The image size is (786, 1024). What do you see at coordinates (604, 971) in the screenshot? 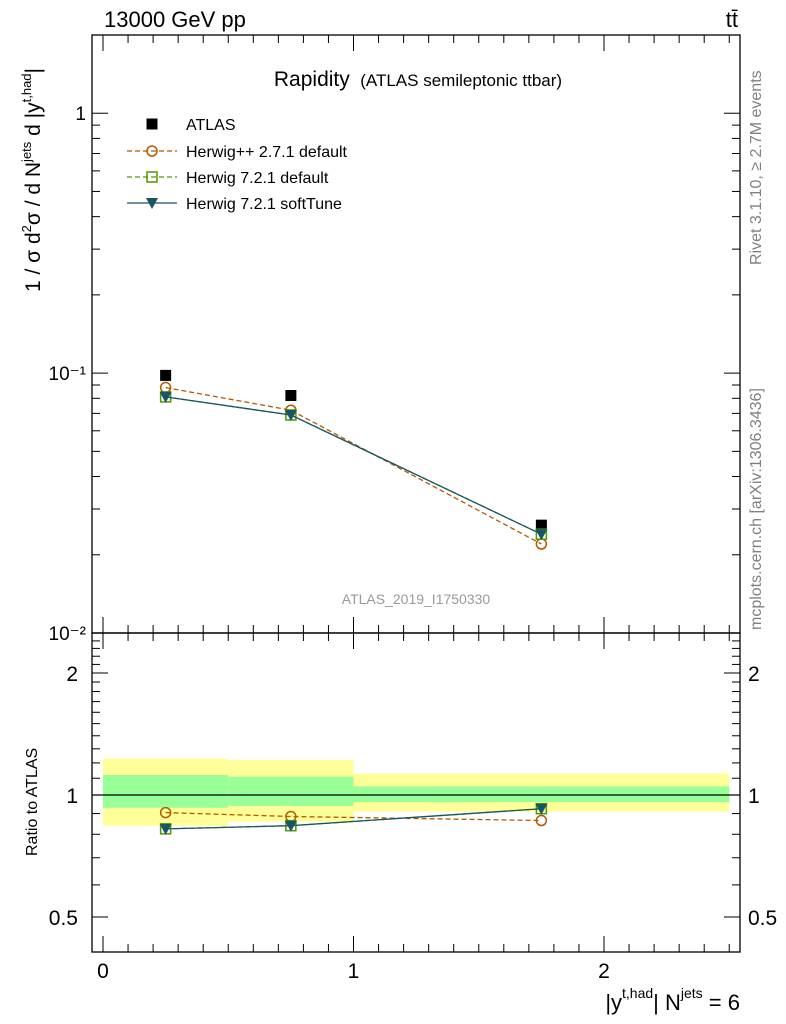
I see `ratio-xtick-label: 2` at bounding box center [604, 971].